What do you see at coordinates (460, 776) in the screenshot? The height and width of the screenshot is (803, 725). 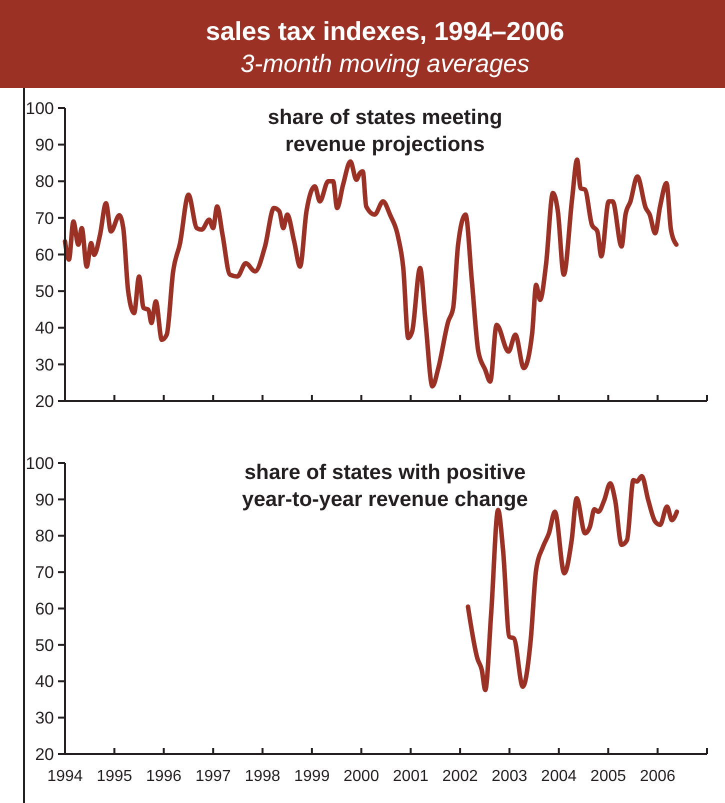 I see `x-tick-label: 2002` at bounding box center [460, 776].